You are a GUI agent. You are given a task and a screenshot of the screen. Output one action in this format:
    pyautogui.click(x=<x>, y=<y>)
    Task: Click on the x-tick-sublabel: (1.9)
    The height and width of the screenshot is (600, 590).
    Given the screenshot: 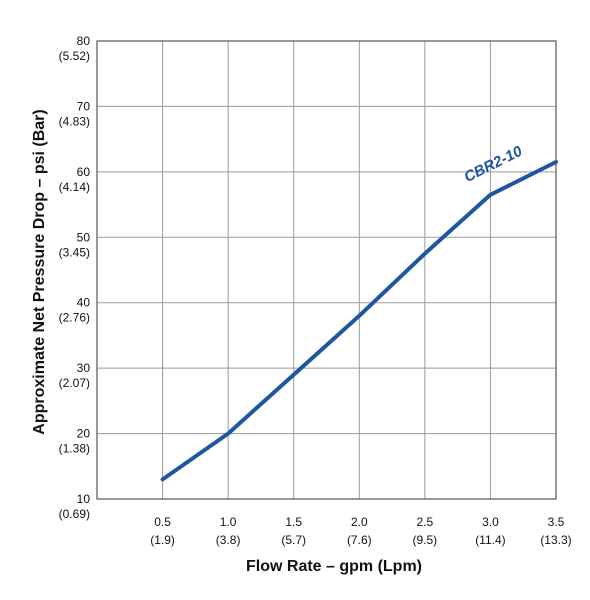 What is the action you would take?
    pyautogui.click(x=162, y=540)
    